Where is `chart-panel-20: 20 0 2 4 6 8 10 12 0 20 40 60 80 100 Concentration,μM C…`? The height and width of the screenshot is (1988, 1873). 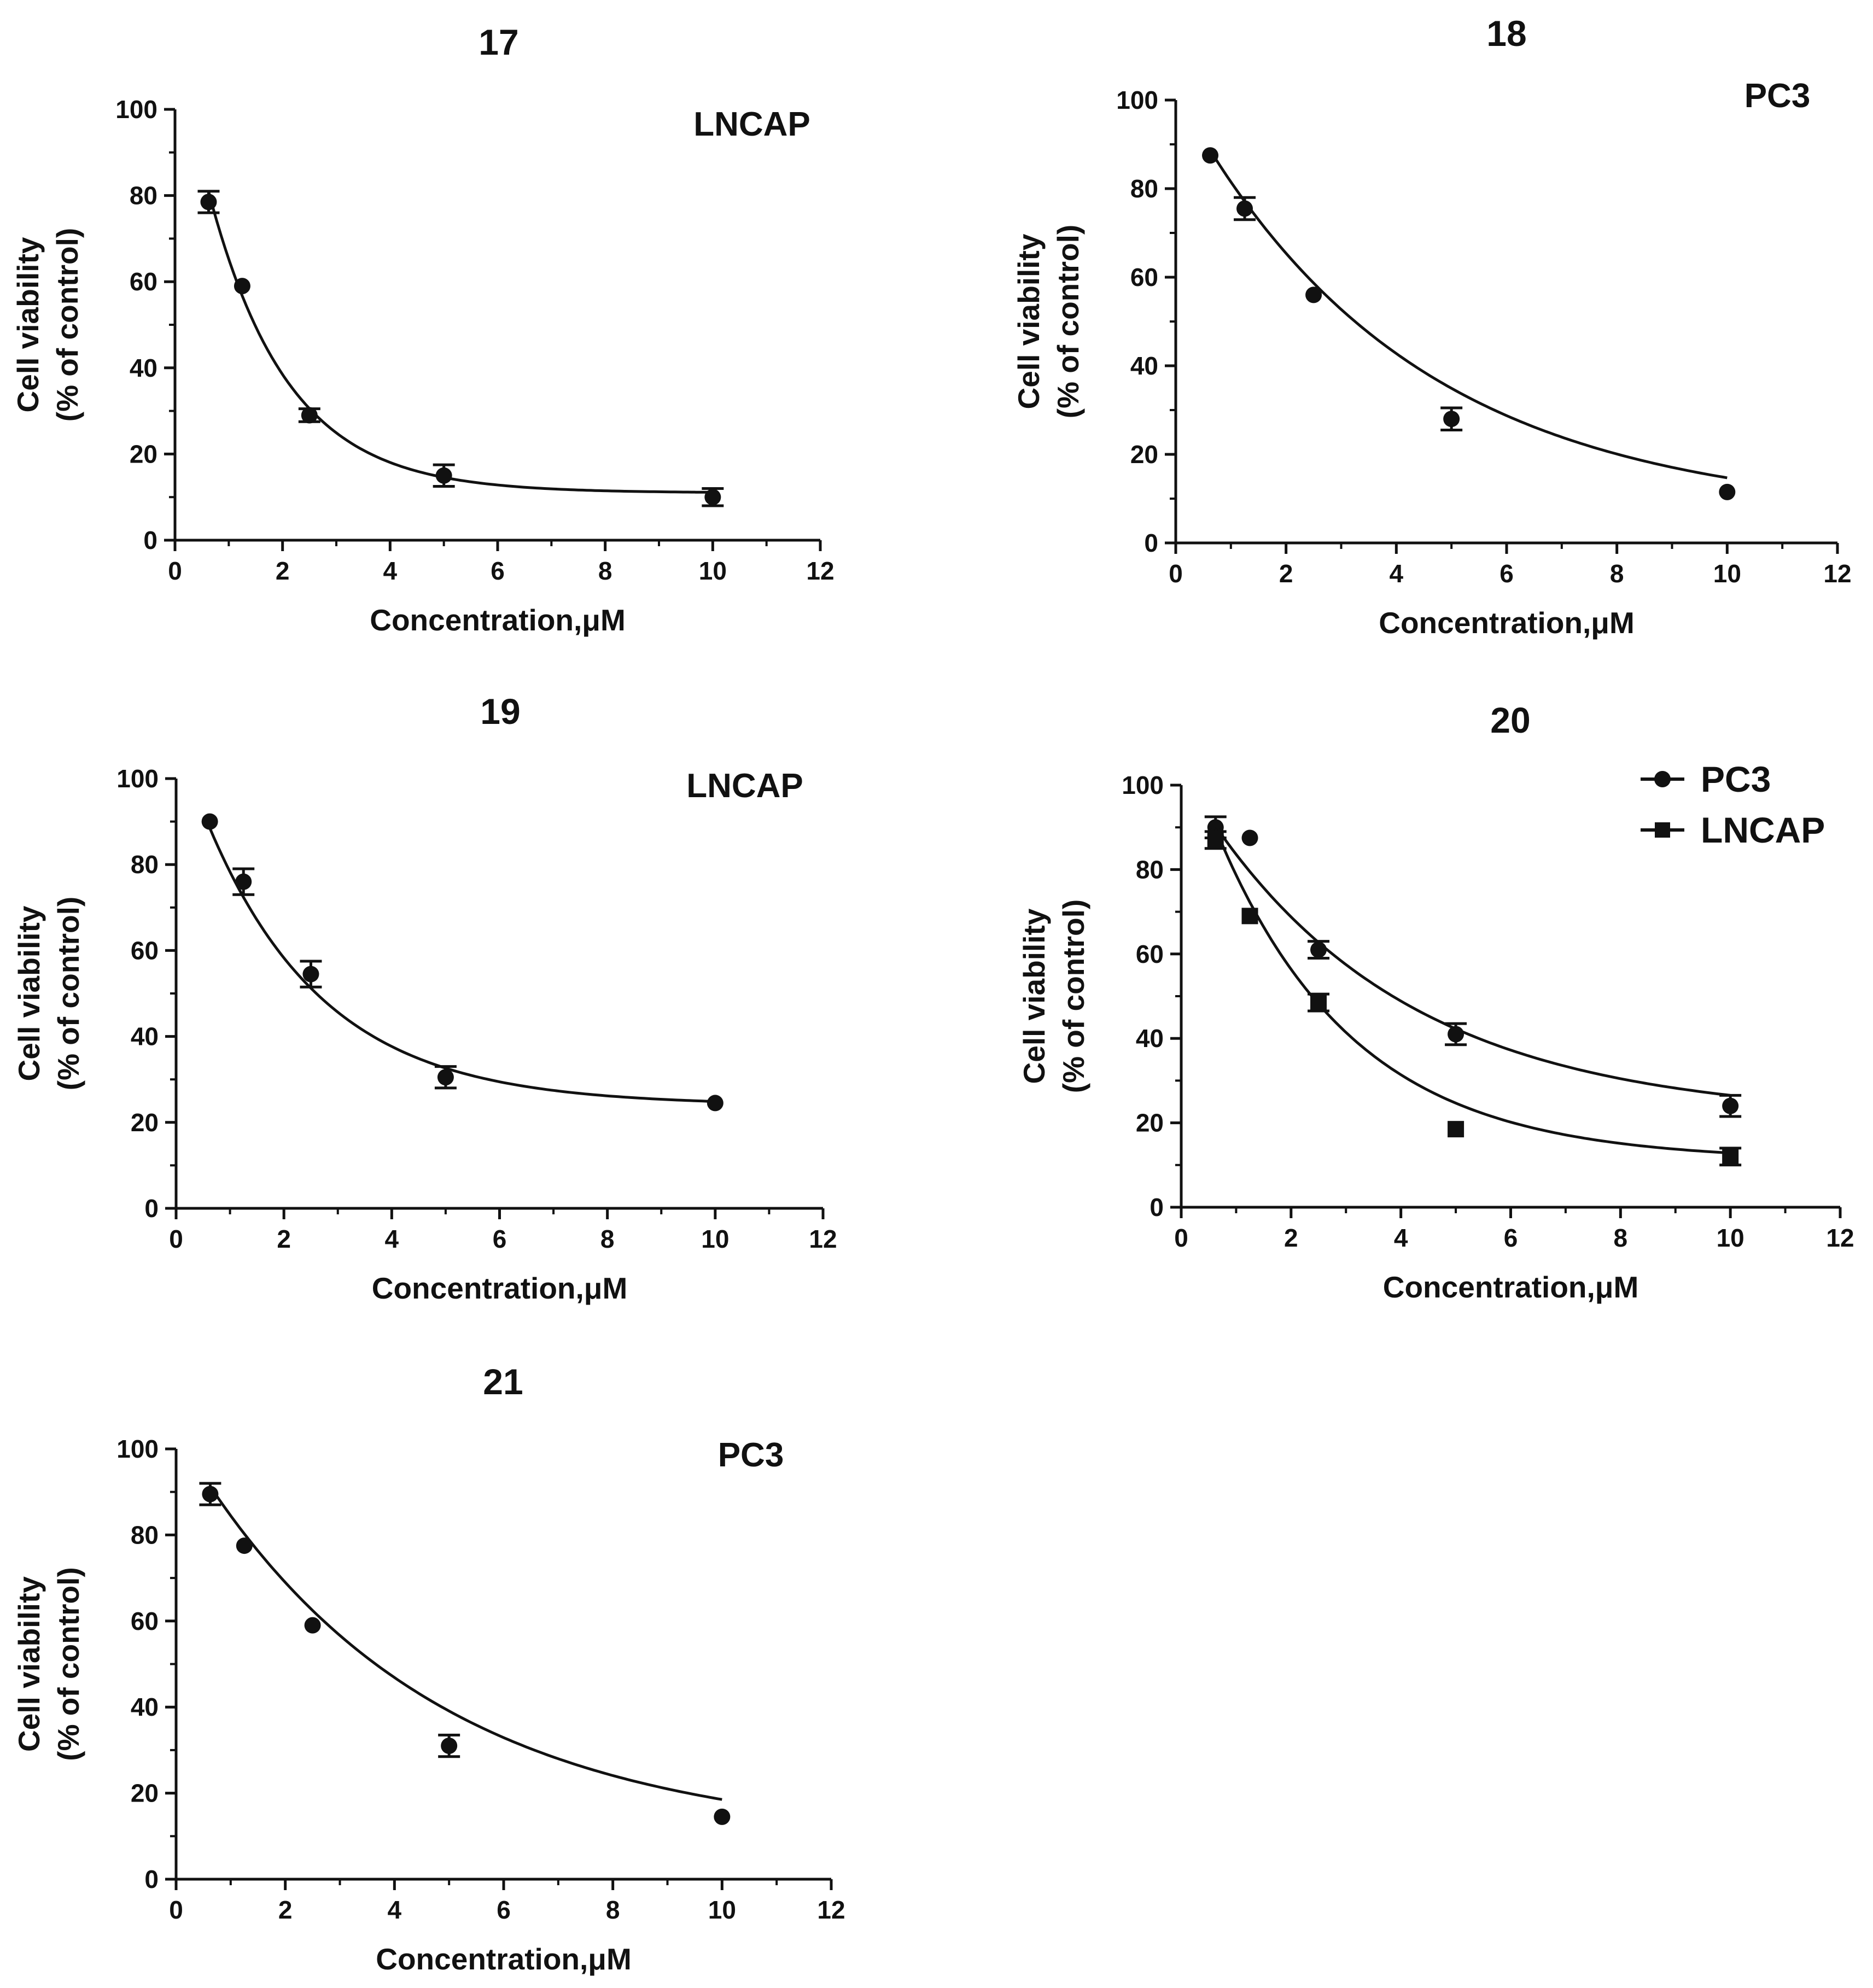
chart-panel-20: 20 0 2 4 6 8 10 12 0 20 40 60 80 100 Concentration,μM C… is located at coordinates (1435, 1002).